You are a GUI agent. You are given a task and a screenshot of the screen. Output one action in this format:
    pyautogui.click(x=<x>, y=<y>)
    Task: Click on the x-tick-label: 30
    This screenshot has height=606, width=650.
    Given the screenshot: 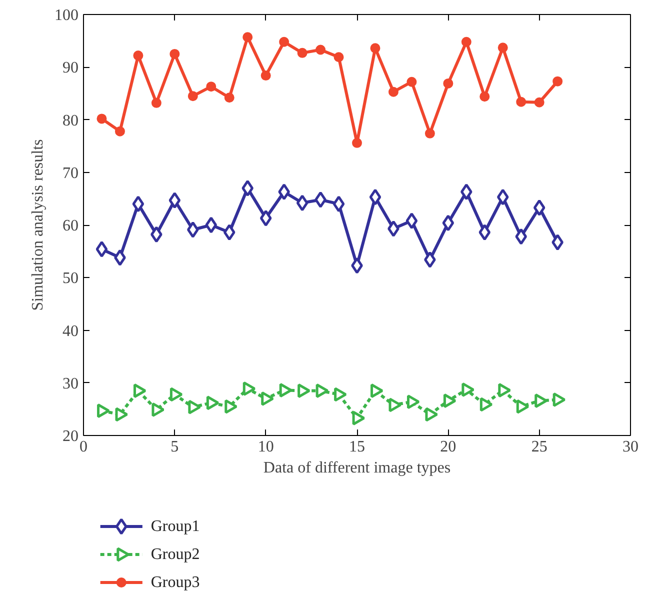 What is the action you would take?
    pyautogui.click(x=630, y=447)
    